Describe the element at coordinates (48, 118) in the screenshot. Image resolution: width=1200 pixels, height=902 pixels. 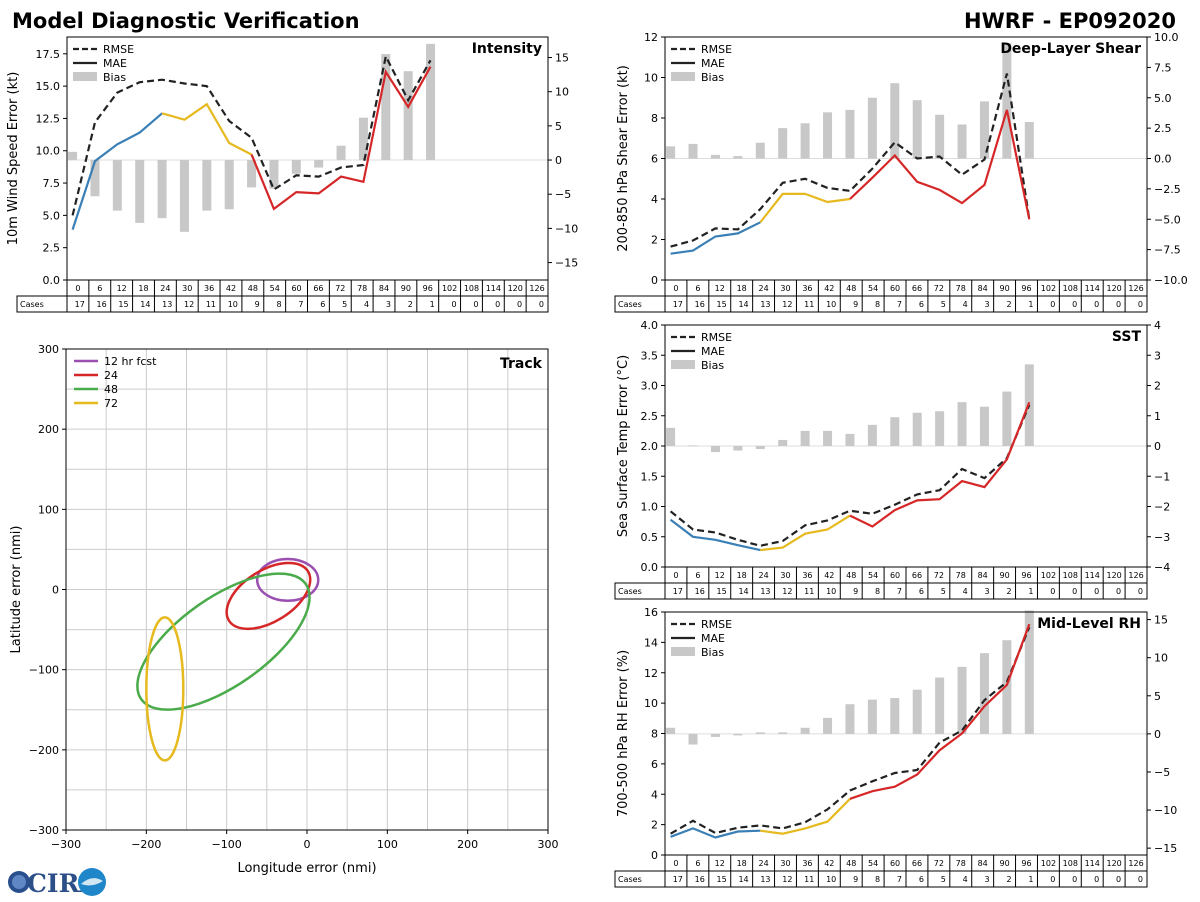
I see `y-tick-label: 12.5` at that location.